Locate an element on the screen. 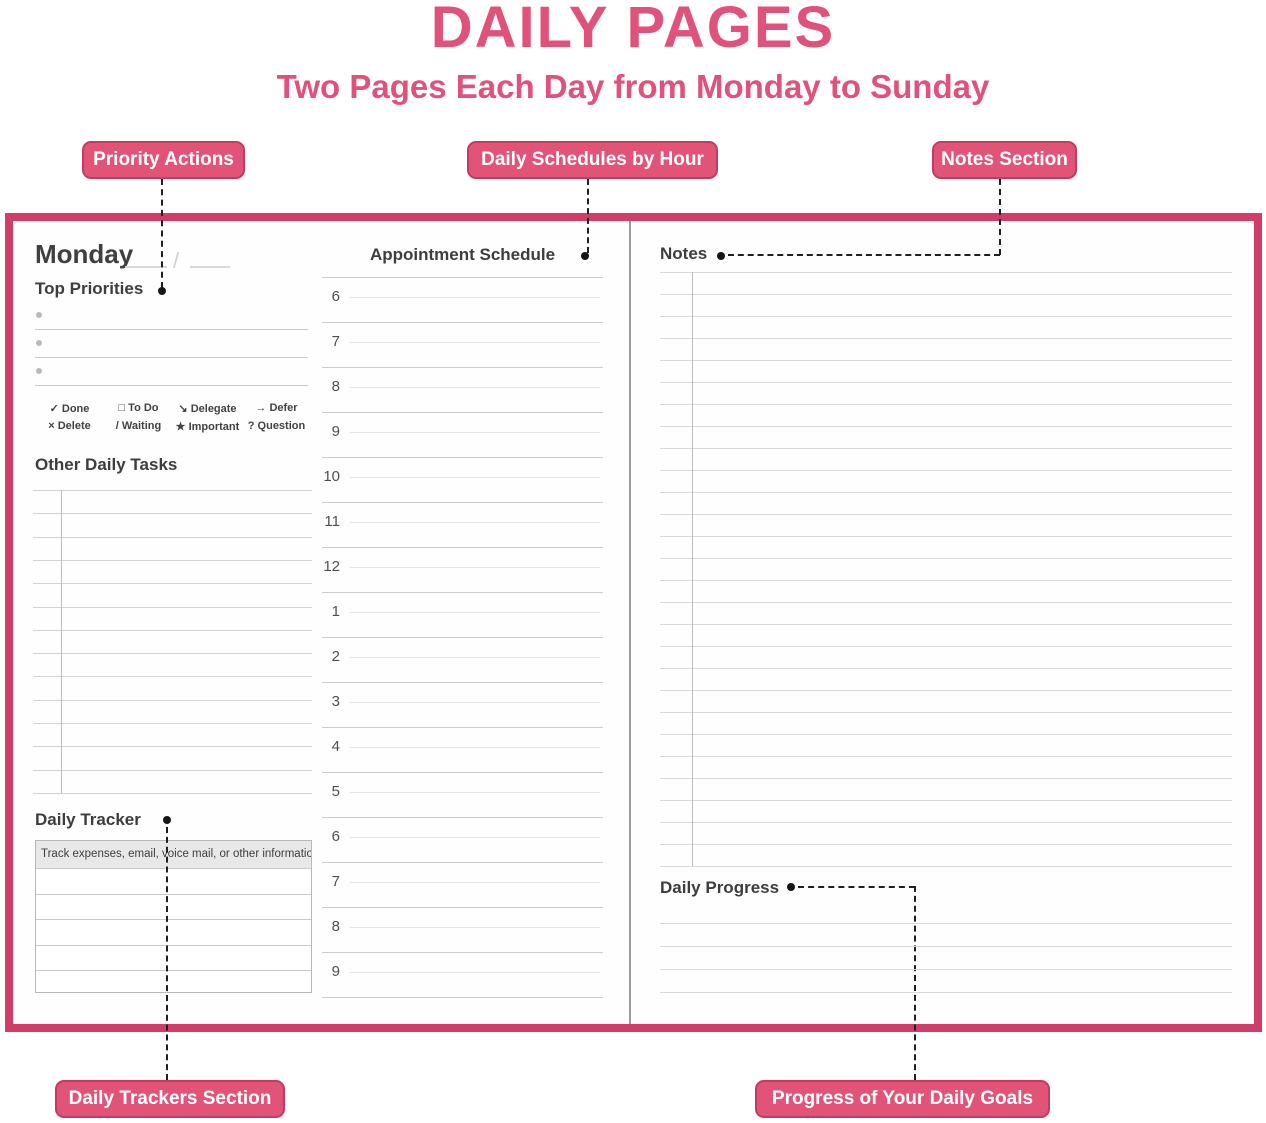  anchor-dot-priority is located at coordinates (162, 291).